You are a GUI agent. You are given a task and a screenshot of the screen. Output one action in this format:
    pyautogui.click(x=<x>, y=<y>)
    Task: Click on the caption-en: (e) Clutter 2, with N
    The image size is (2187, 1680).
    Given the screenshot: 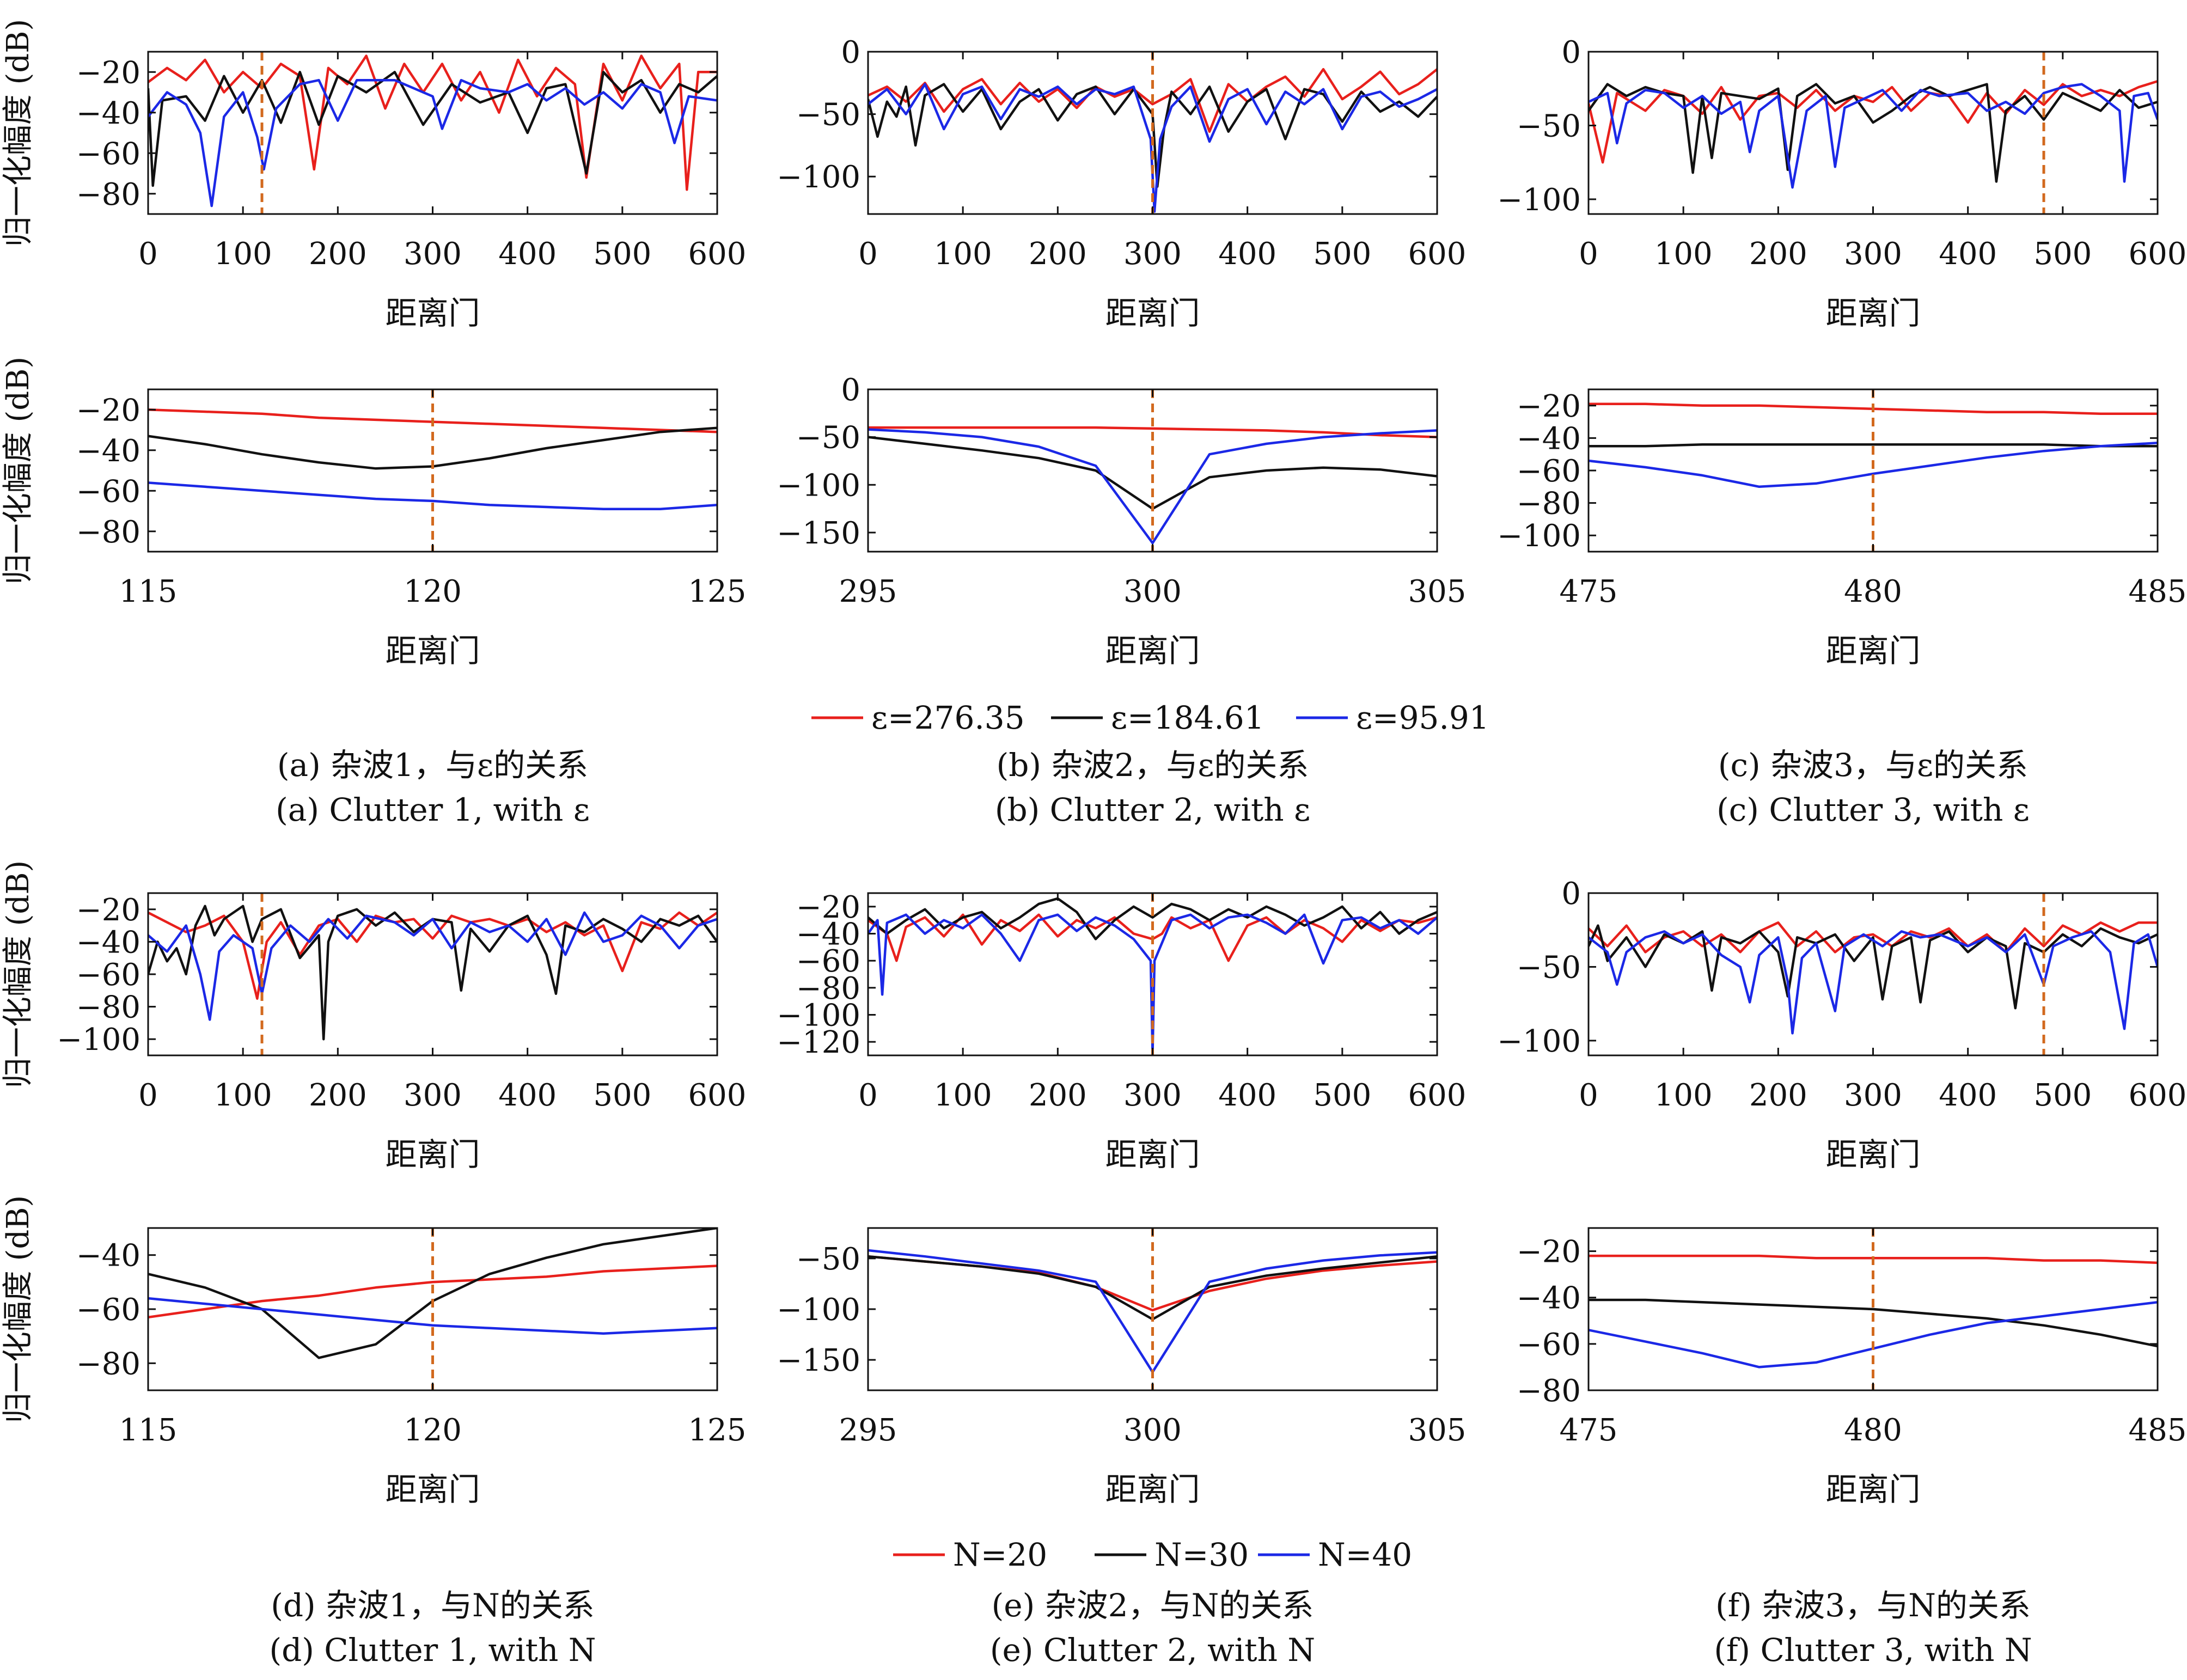 What is the action you would take?
    pyautogui.click(x=1152, y=1650)
    